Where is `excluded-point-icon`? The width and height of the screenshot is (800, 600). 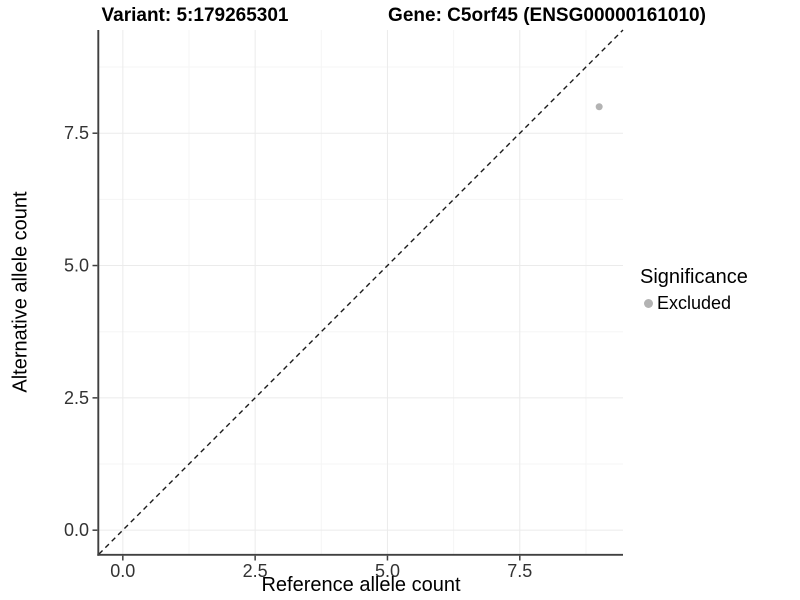 excluded-point-icon is located at coordinates (648, 303).